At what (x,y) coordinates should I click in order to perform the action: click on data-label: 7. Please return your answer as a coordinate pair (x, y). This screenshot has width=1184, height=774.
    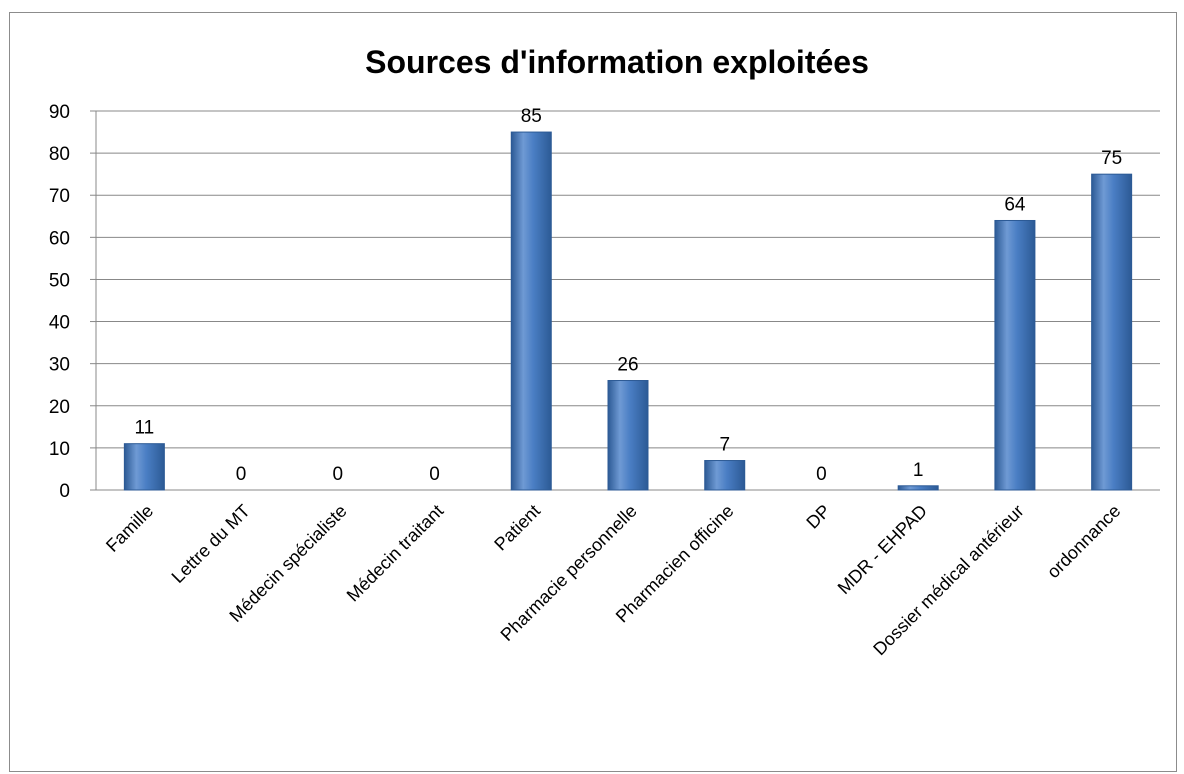
    Looking at the image, I should click on (724, 445).